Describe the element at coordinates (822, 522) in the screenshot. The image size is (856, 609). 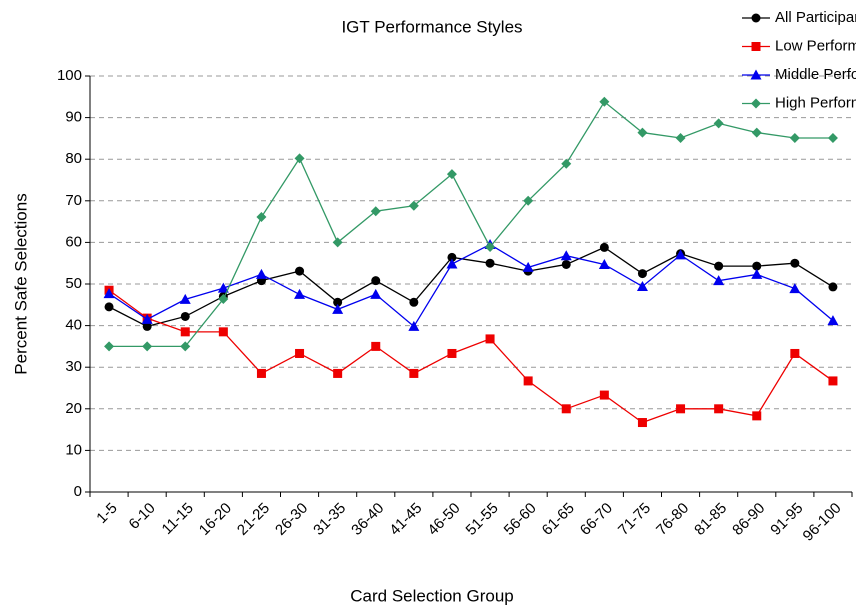
I see `x-tick-label: 96-100` at that location.